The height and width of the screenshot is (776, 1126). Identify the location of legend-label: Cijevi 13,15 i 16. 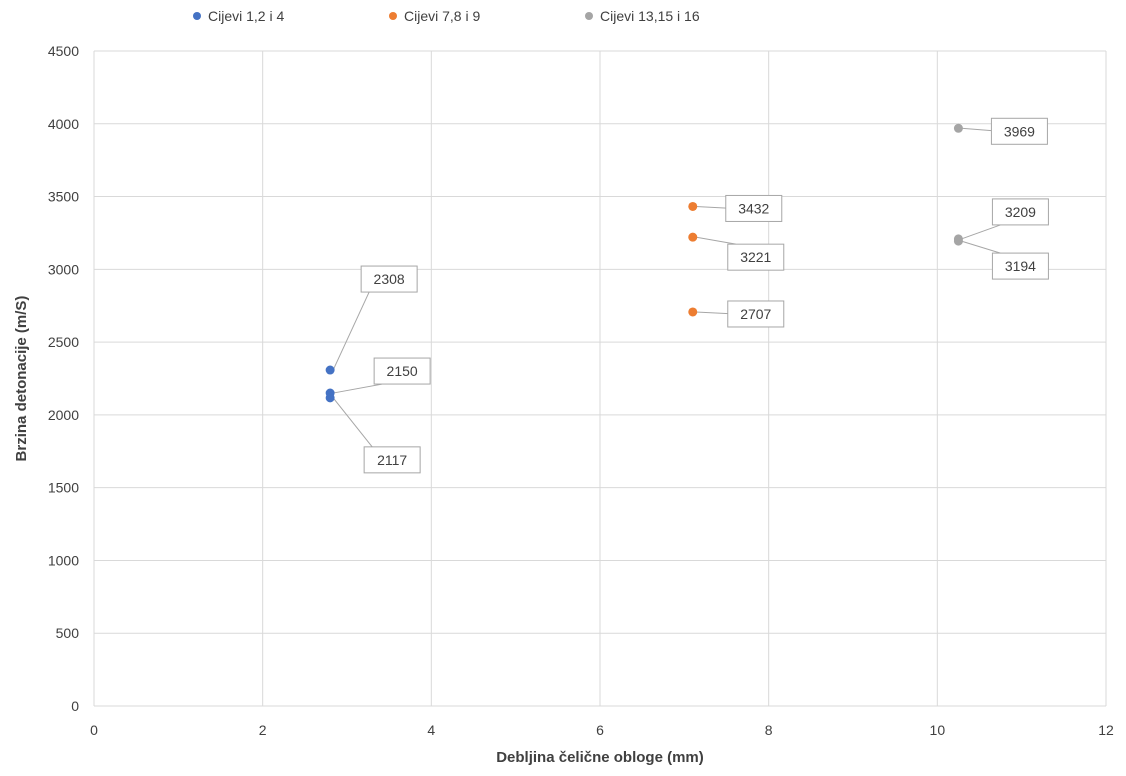
(650, 16).